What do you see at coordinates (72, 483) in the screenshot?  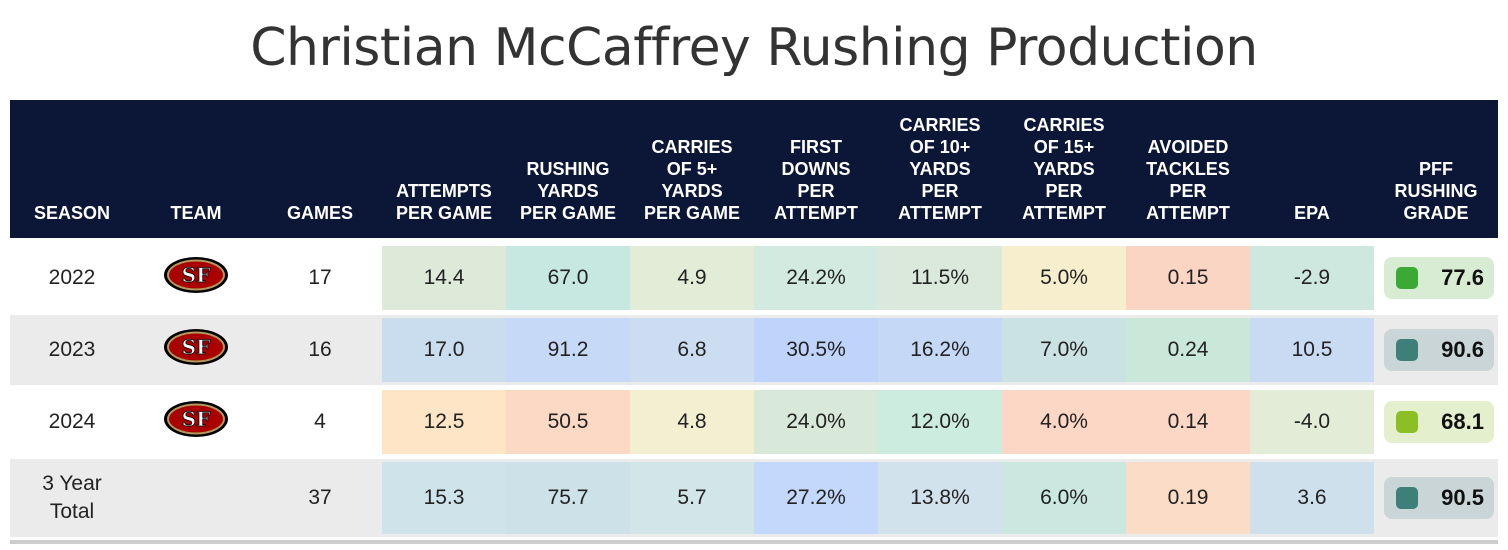 I see `season-label-line: 3 Year` at bounding box center [72, 483].